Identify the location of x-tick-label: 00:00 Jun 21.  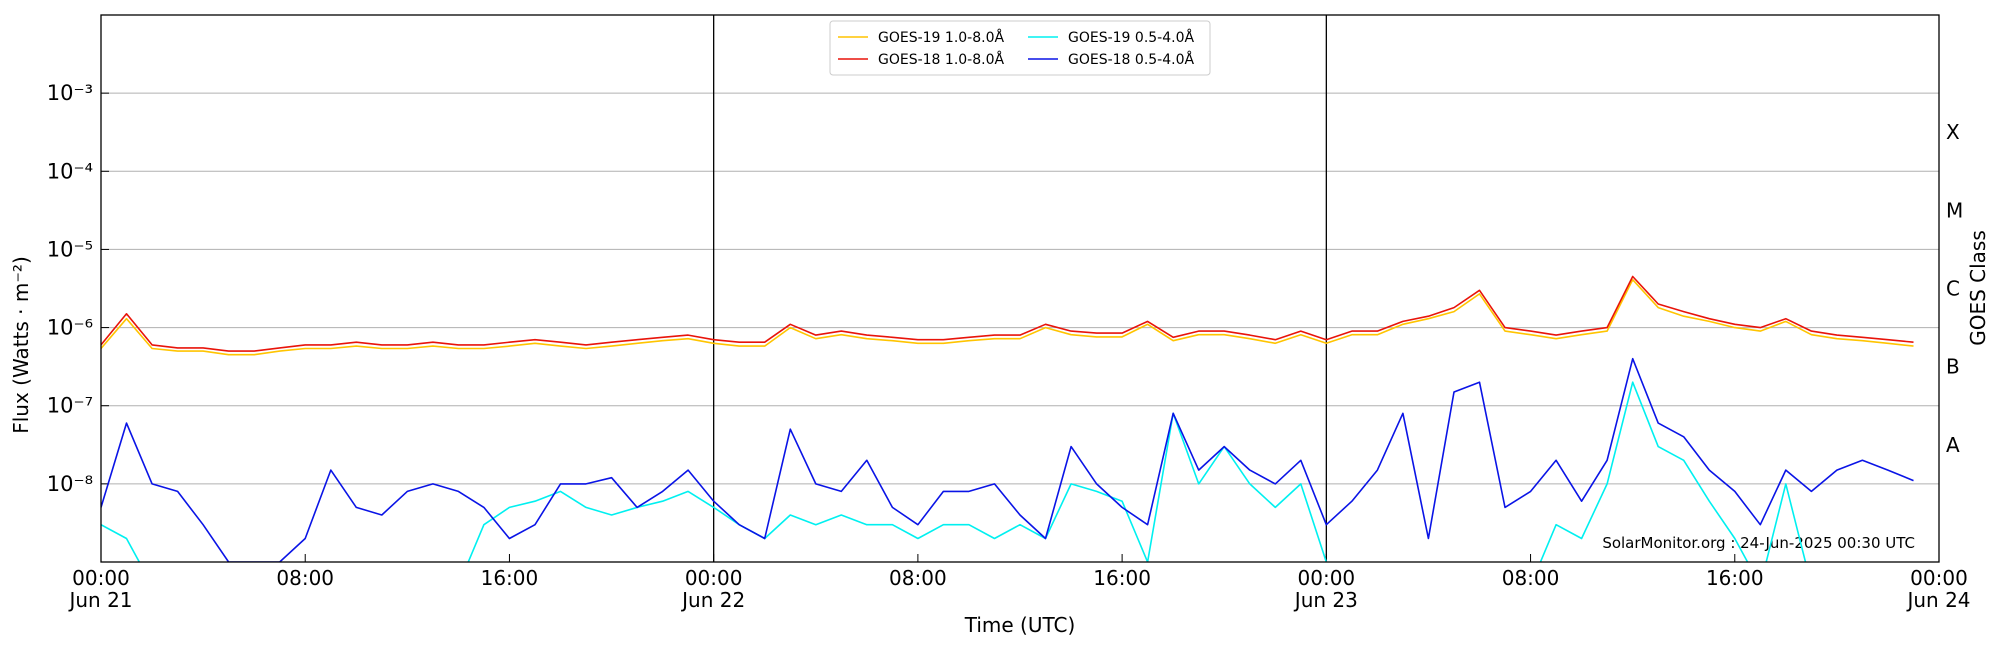
(101, 589).